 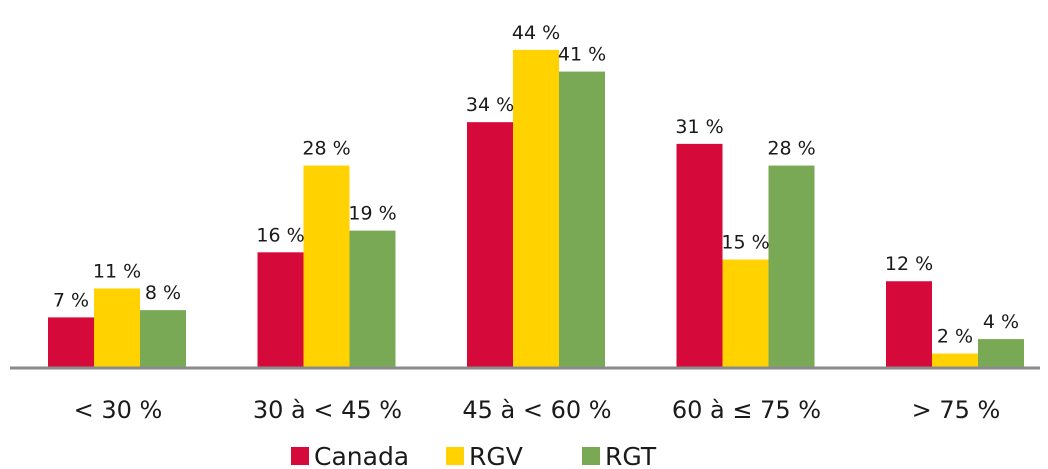 I want to click on value-label: 11 %, so click(x=117, y=271).